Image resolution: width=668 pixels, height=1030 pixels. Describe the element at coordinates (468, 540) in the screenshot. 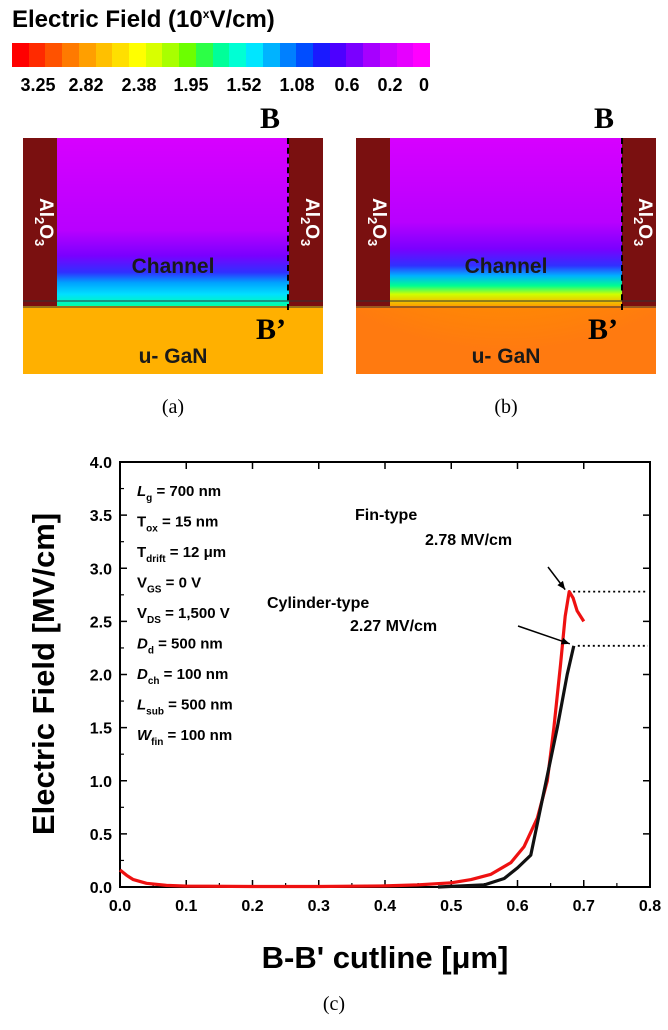

I see `annotation-value: 2.78 MV/cm` at that location.